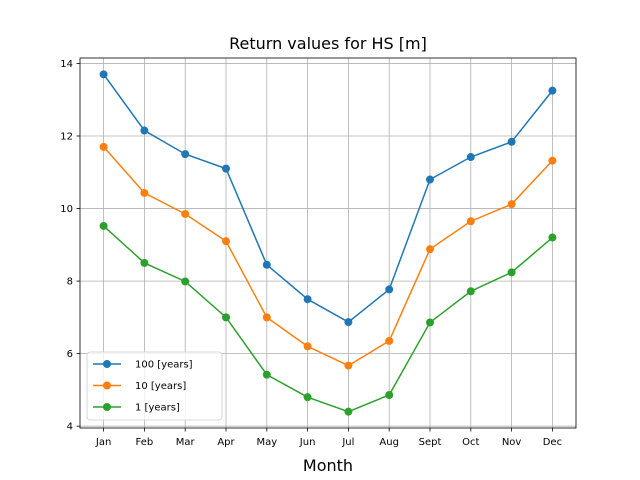 The width and height of the screenshot is (640, 480). I want to click on y-axis: 4 6 8 10 12 14, so click(70, 246).